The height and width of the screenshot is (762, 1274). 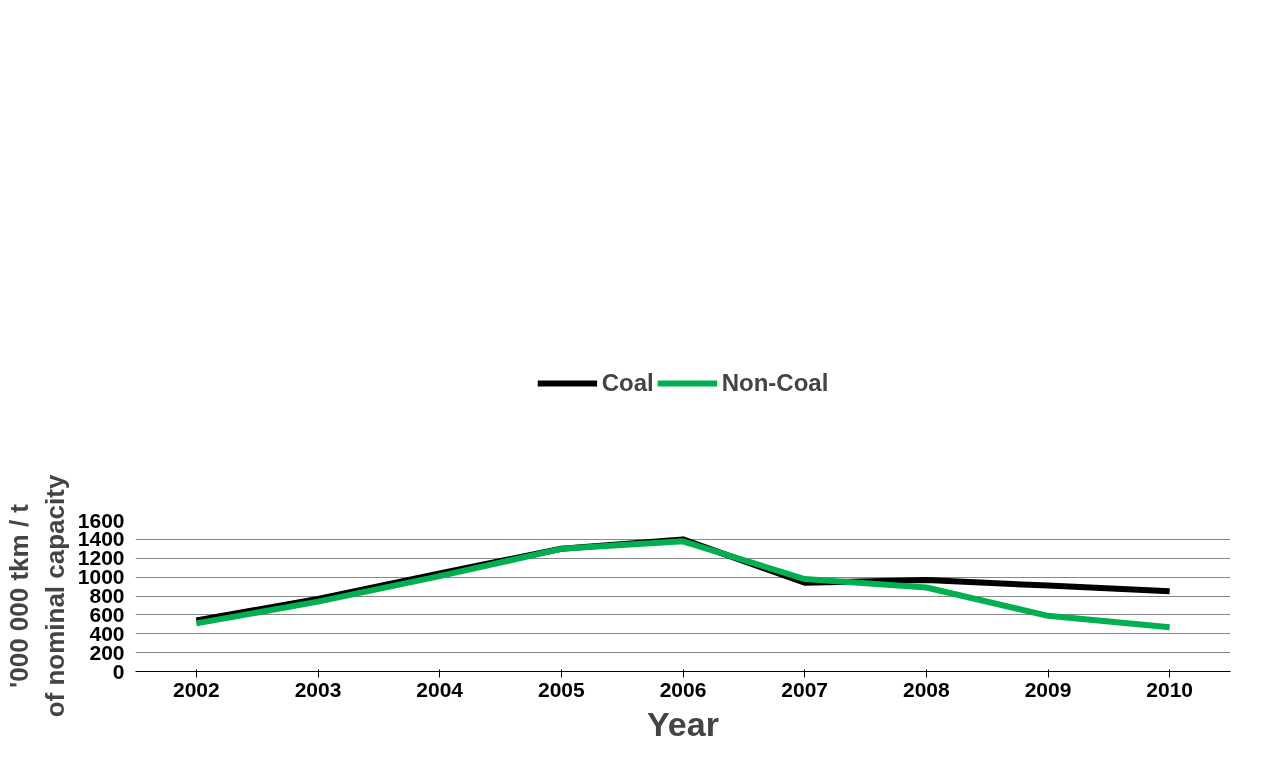 What do you see at coordinates (627, 383) in the screenshot?
I see `legend-label: Coal` at bounding box center [627, 383].